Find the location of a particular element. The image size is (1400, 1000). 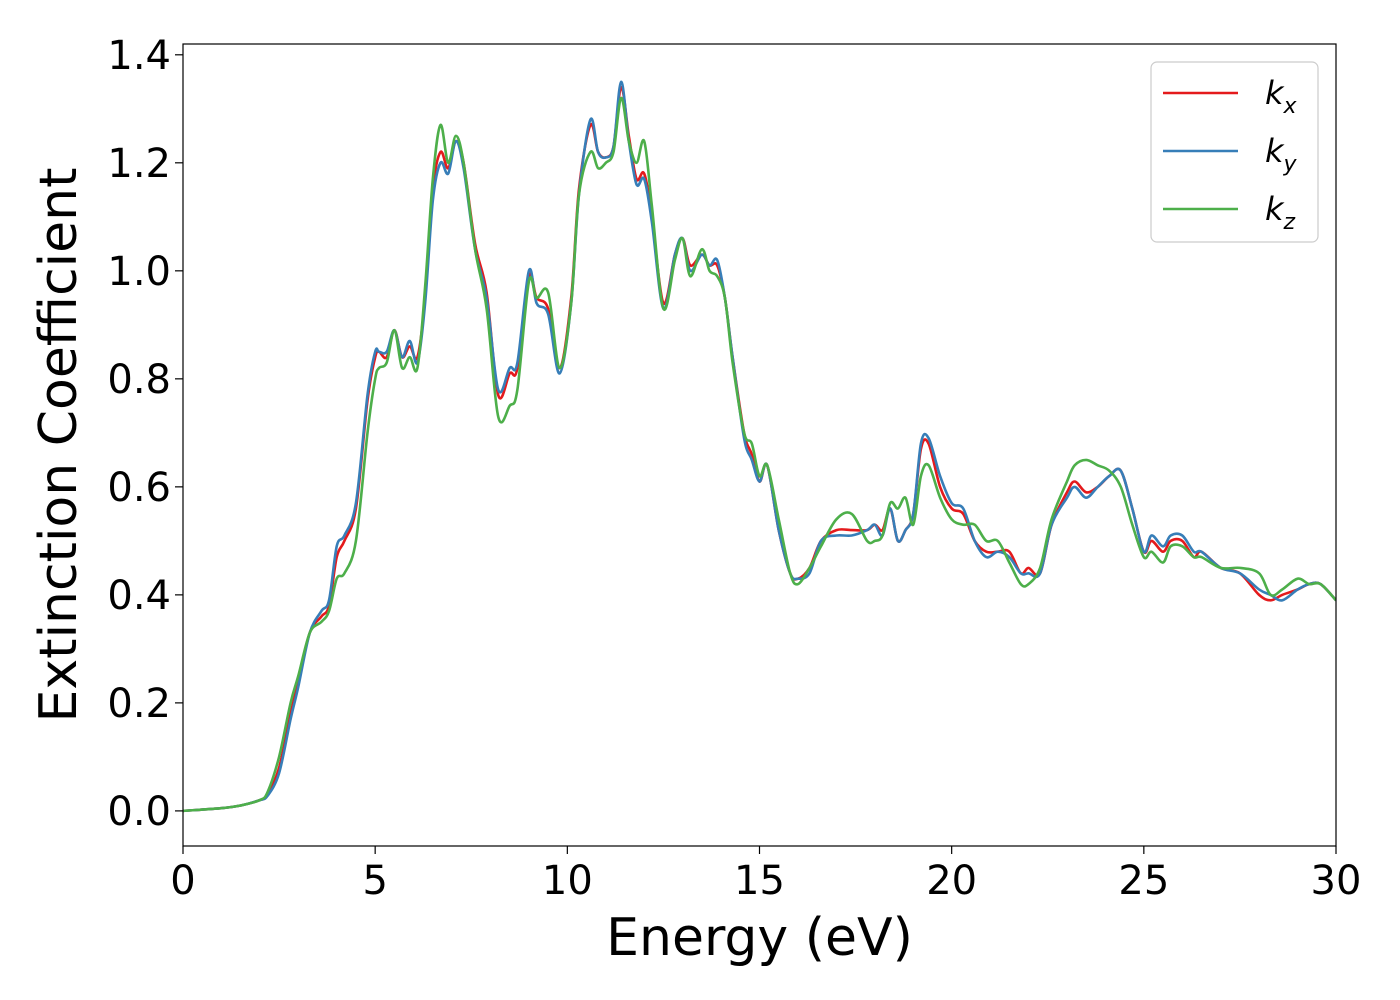

x-axis-title: Energy (eV) is located at coordinates (759, 938).